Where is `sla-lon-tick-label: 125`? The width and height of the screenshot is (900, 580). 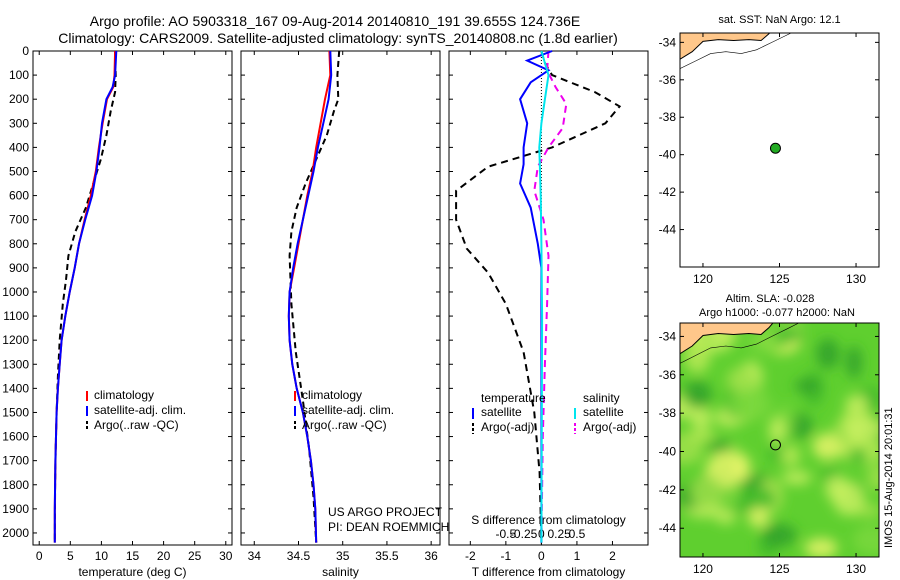 sla-lon-tick-label: 125 is located at coordinates (779, 569).